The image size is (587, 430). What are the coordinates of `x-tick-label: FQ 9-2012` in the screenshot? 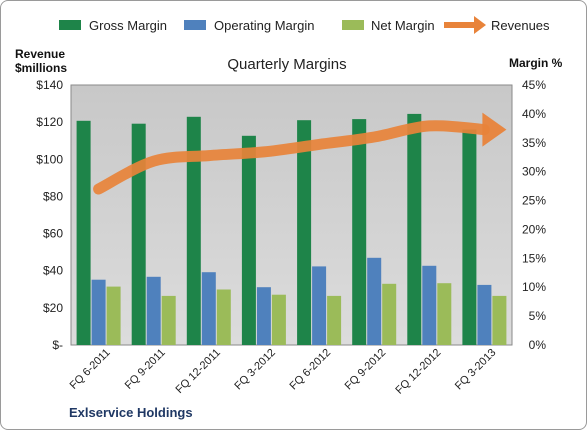 It's located at (366, 370).